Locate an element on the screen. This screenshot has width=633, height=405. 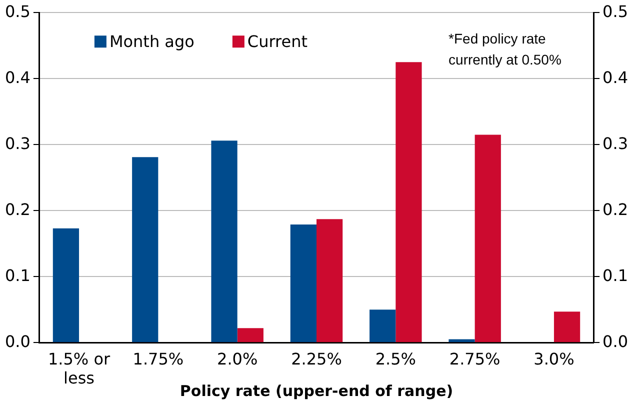
y2-tick-label: 0.2 is located at coordinates (615, 209).